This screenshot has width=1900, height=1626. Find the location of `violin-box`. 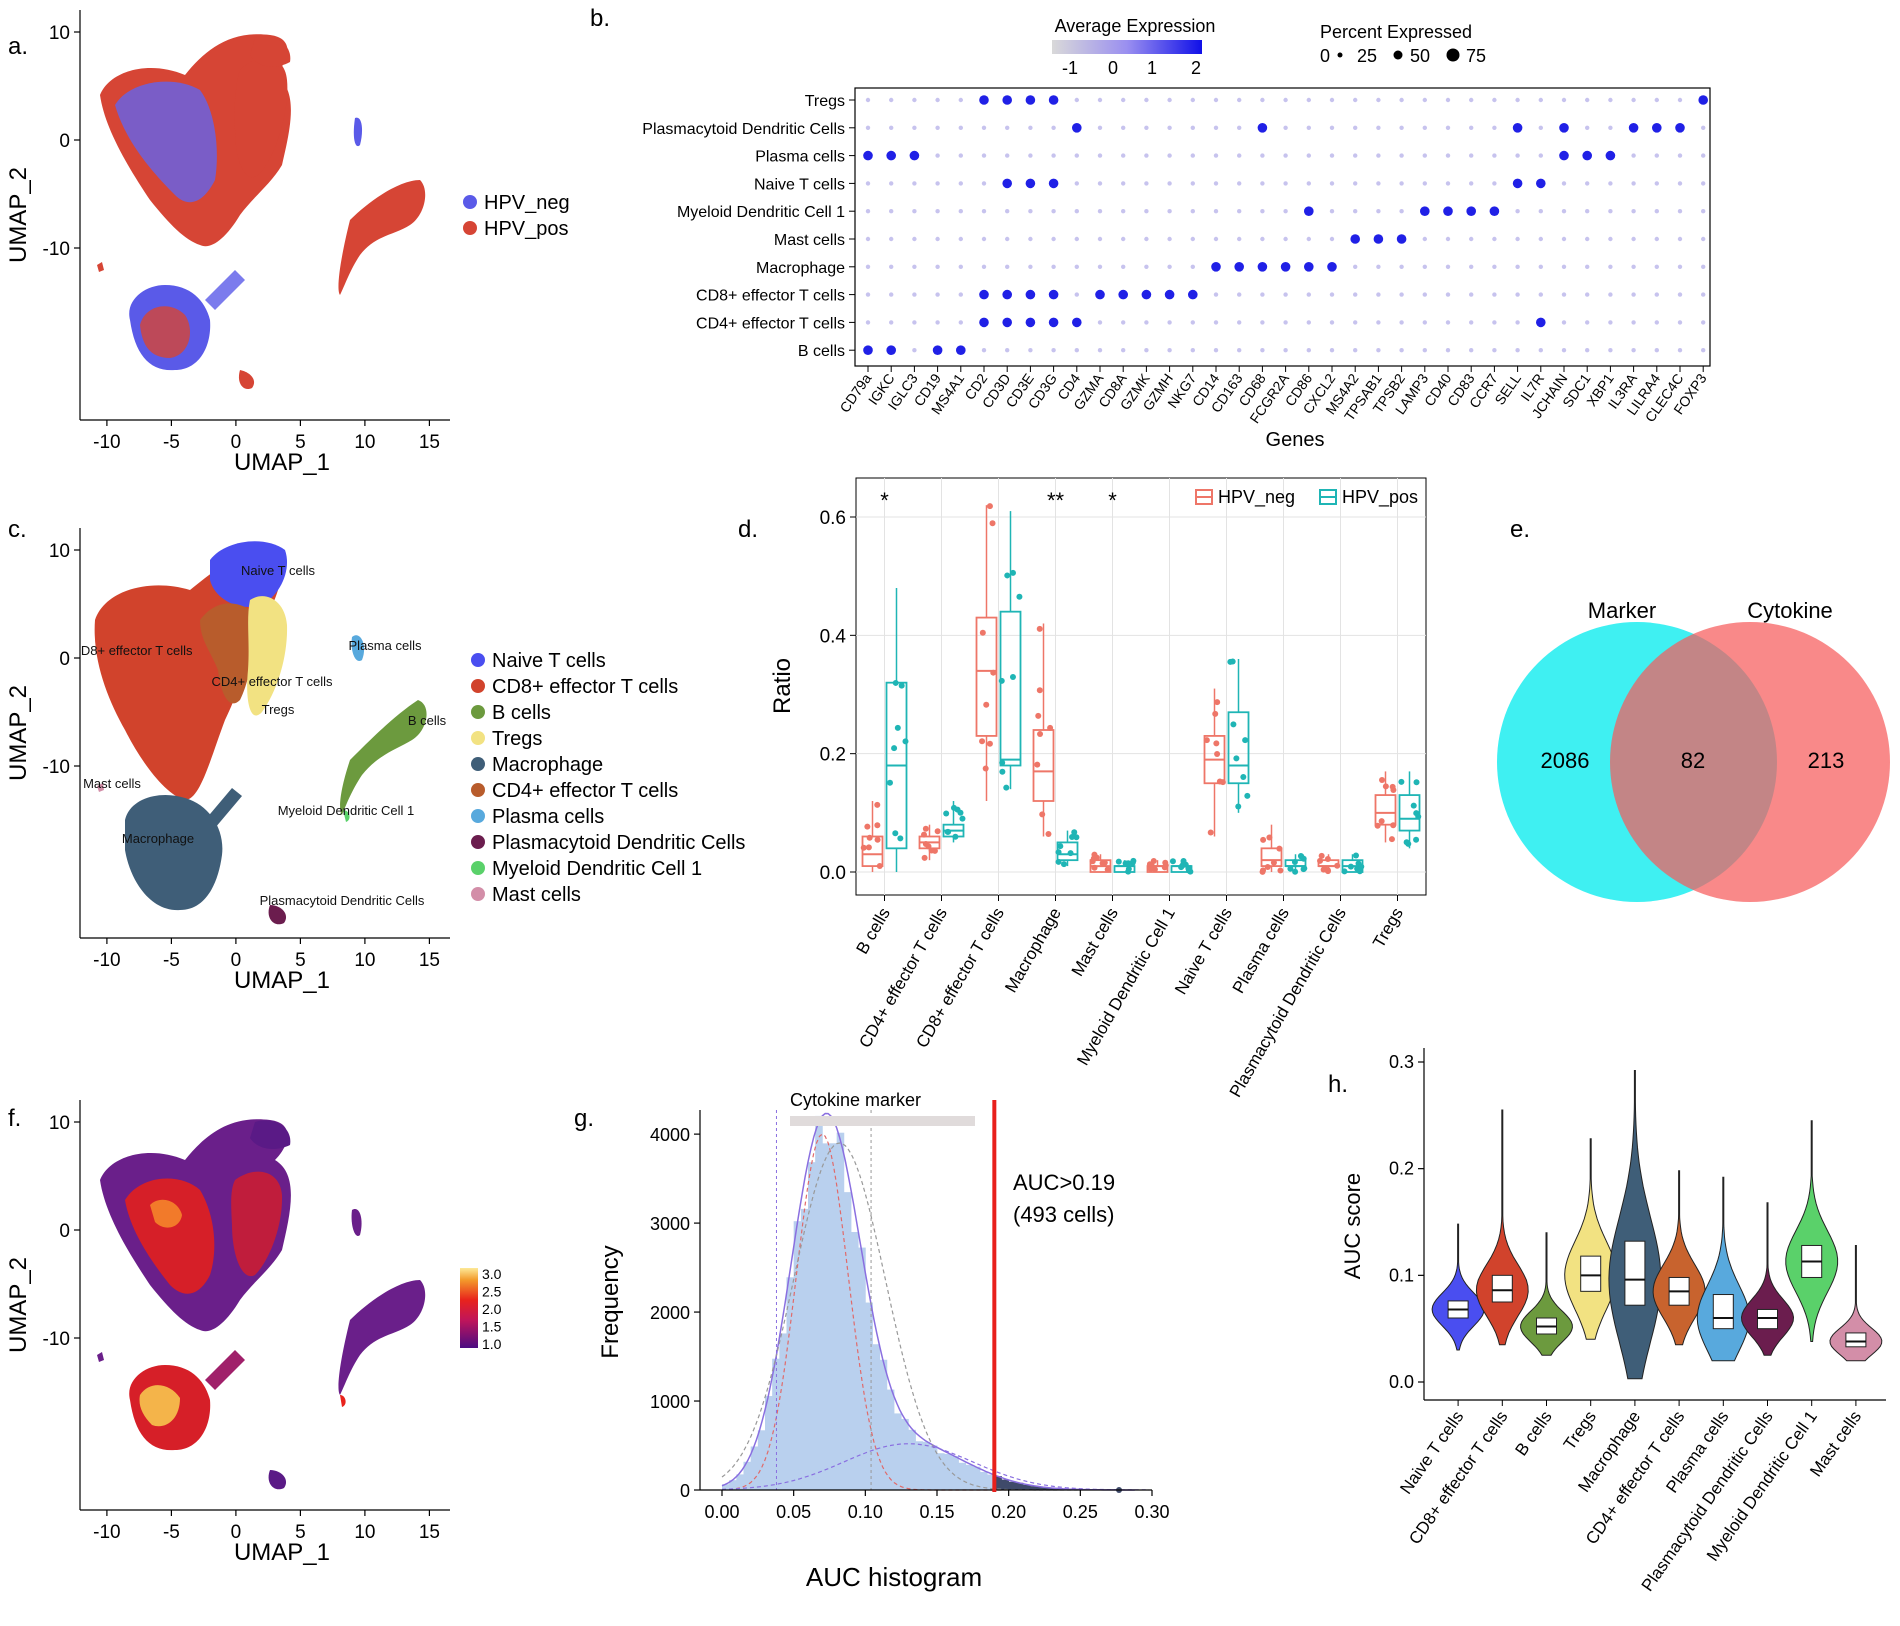

violin-box is located at coordinates (1502, 1288).